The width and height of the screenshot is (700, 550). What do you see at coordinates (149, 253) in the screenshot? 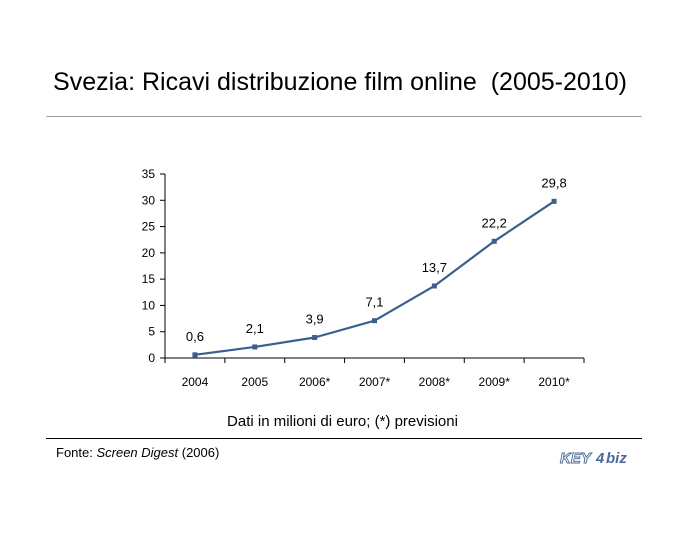
I see `y-tick-label: 20` at bounding box center [149, 253].